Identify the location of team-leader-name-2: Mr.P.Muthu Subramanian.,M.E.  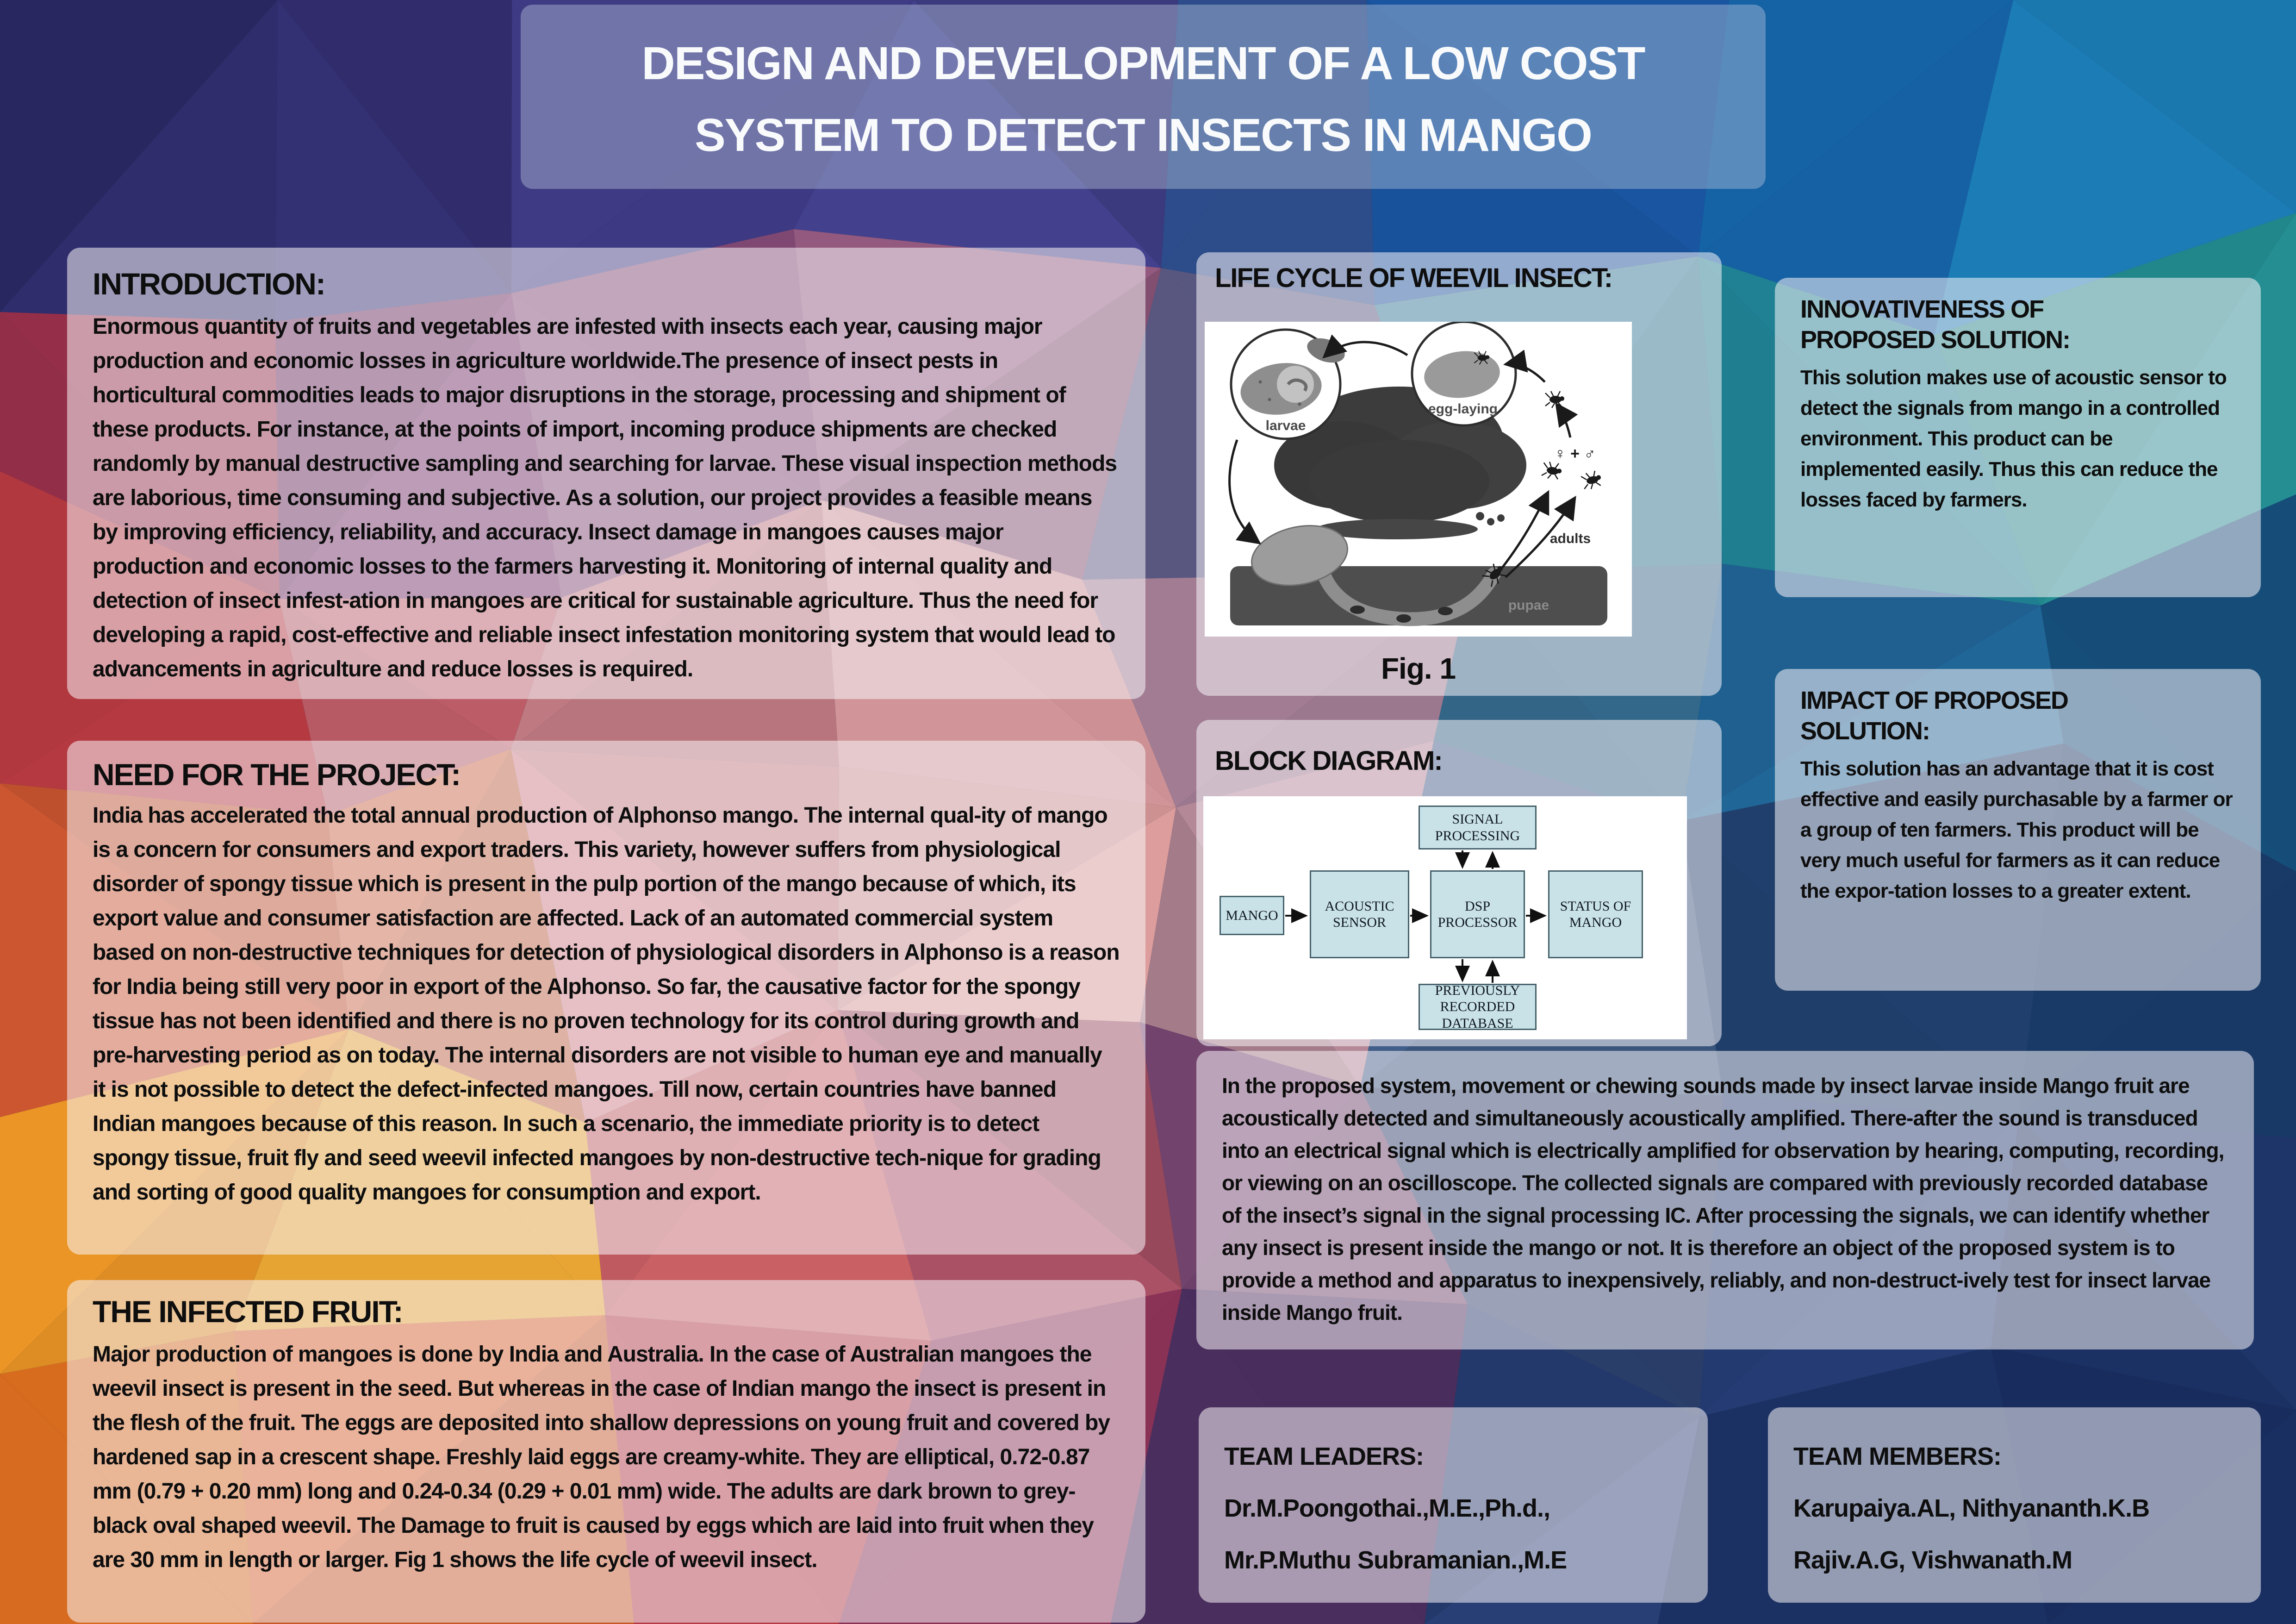
(1395, 1560).